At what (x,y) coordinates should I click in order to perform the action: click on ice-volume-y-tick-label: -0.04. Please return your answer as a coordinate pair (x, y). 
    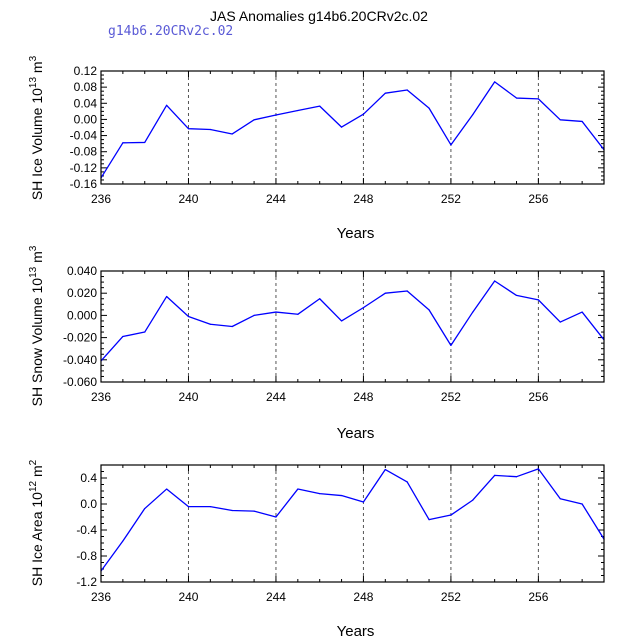
    Looking at the image, I should click on (84, 136).